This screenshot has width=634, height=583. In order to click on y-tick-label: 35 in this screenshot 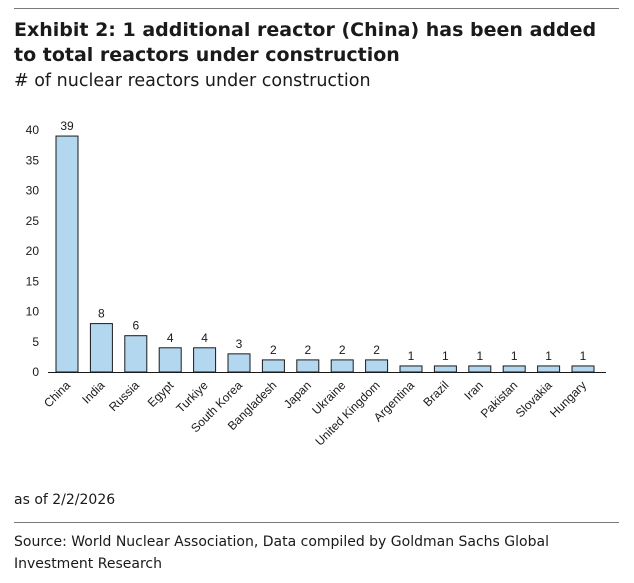, I will do `click(33, 160)`.